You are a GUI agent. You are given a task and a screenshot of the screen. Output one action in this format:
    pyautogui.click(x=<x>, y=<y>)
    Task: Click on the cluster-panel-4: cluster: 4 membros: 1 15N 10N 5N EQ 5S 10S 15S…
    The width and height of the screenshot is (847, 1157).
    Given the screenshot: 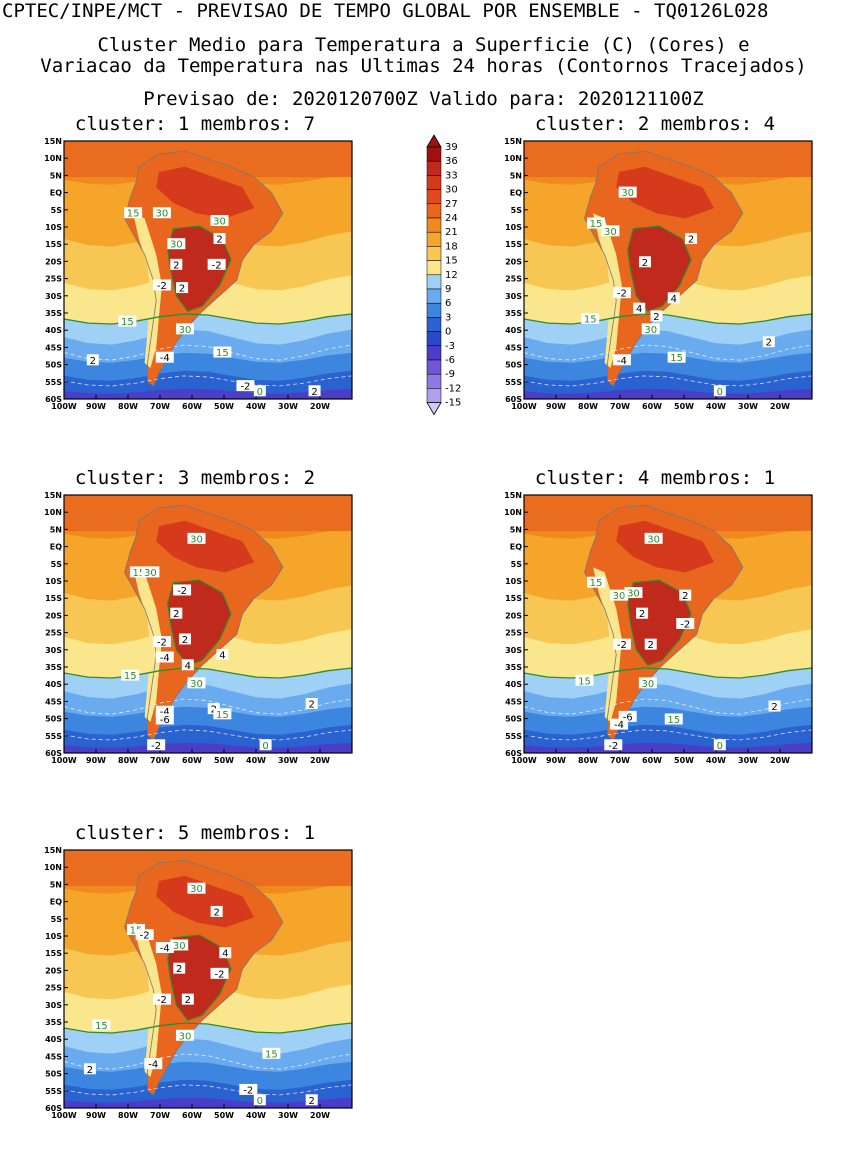 What is the action you would take?
    pyautogui.click(x=655, y=622)
    